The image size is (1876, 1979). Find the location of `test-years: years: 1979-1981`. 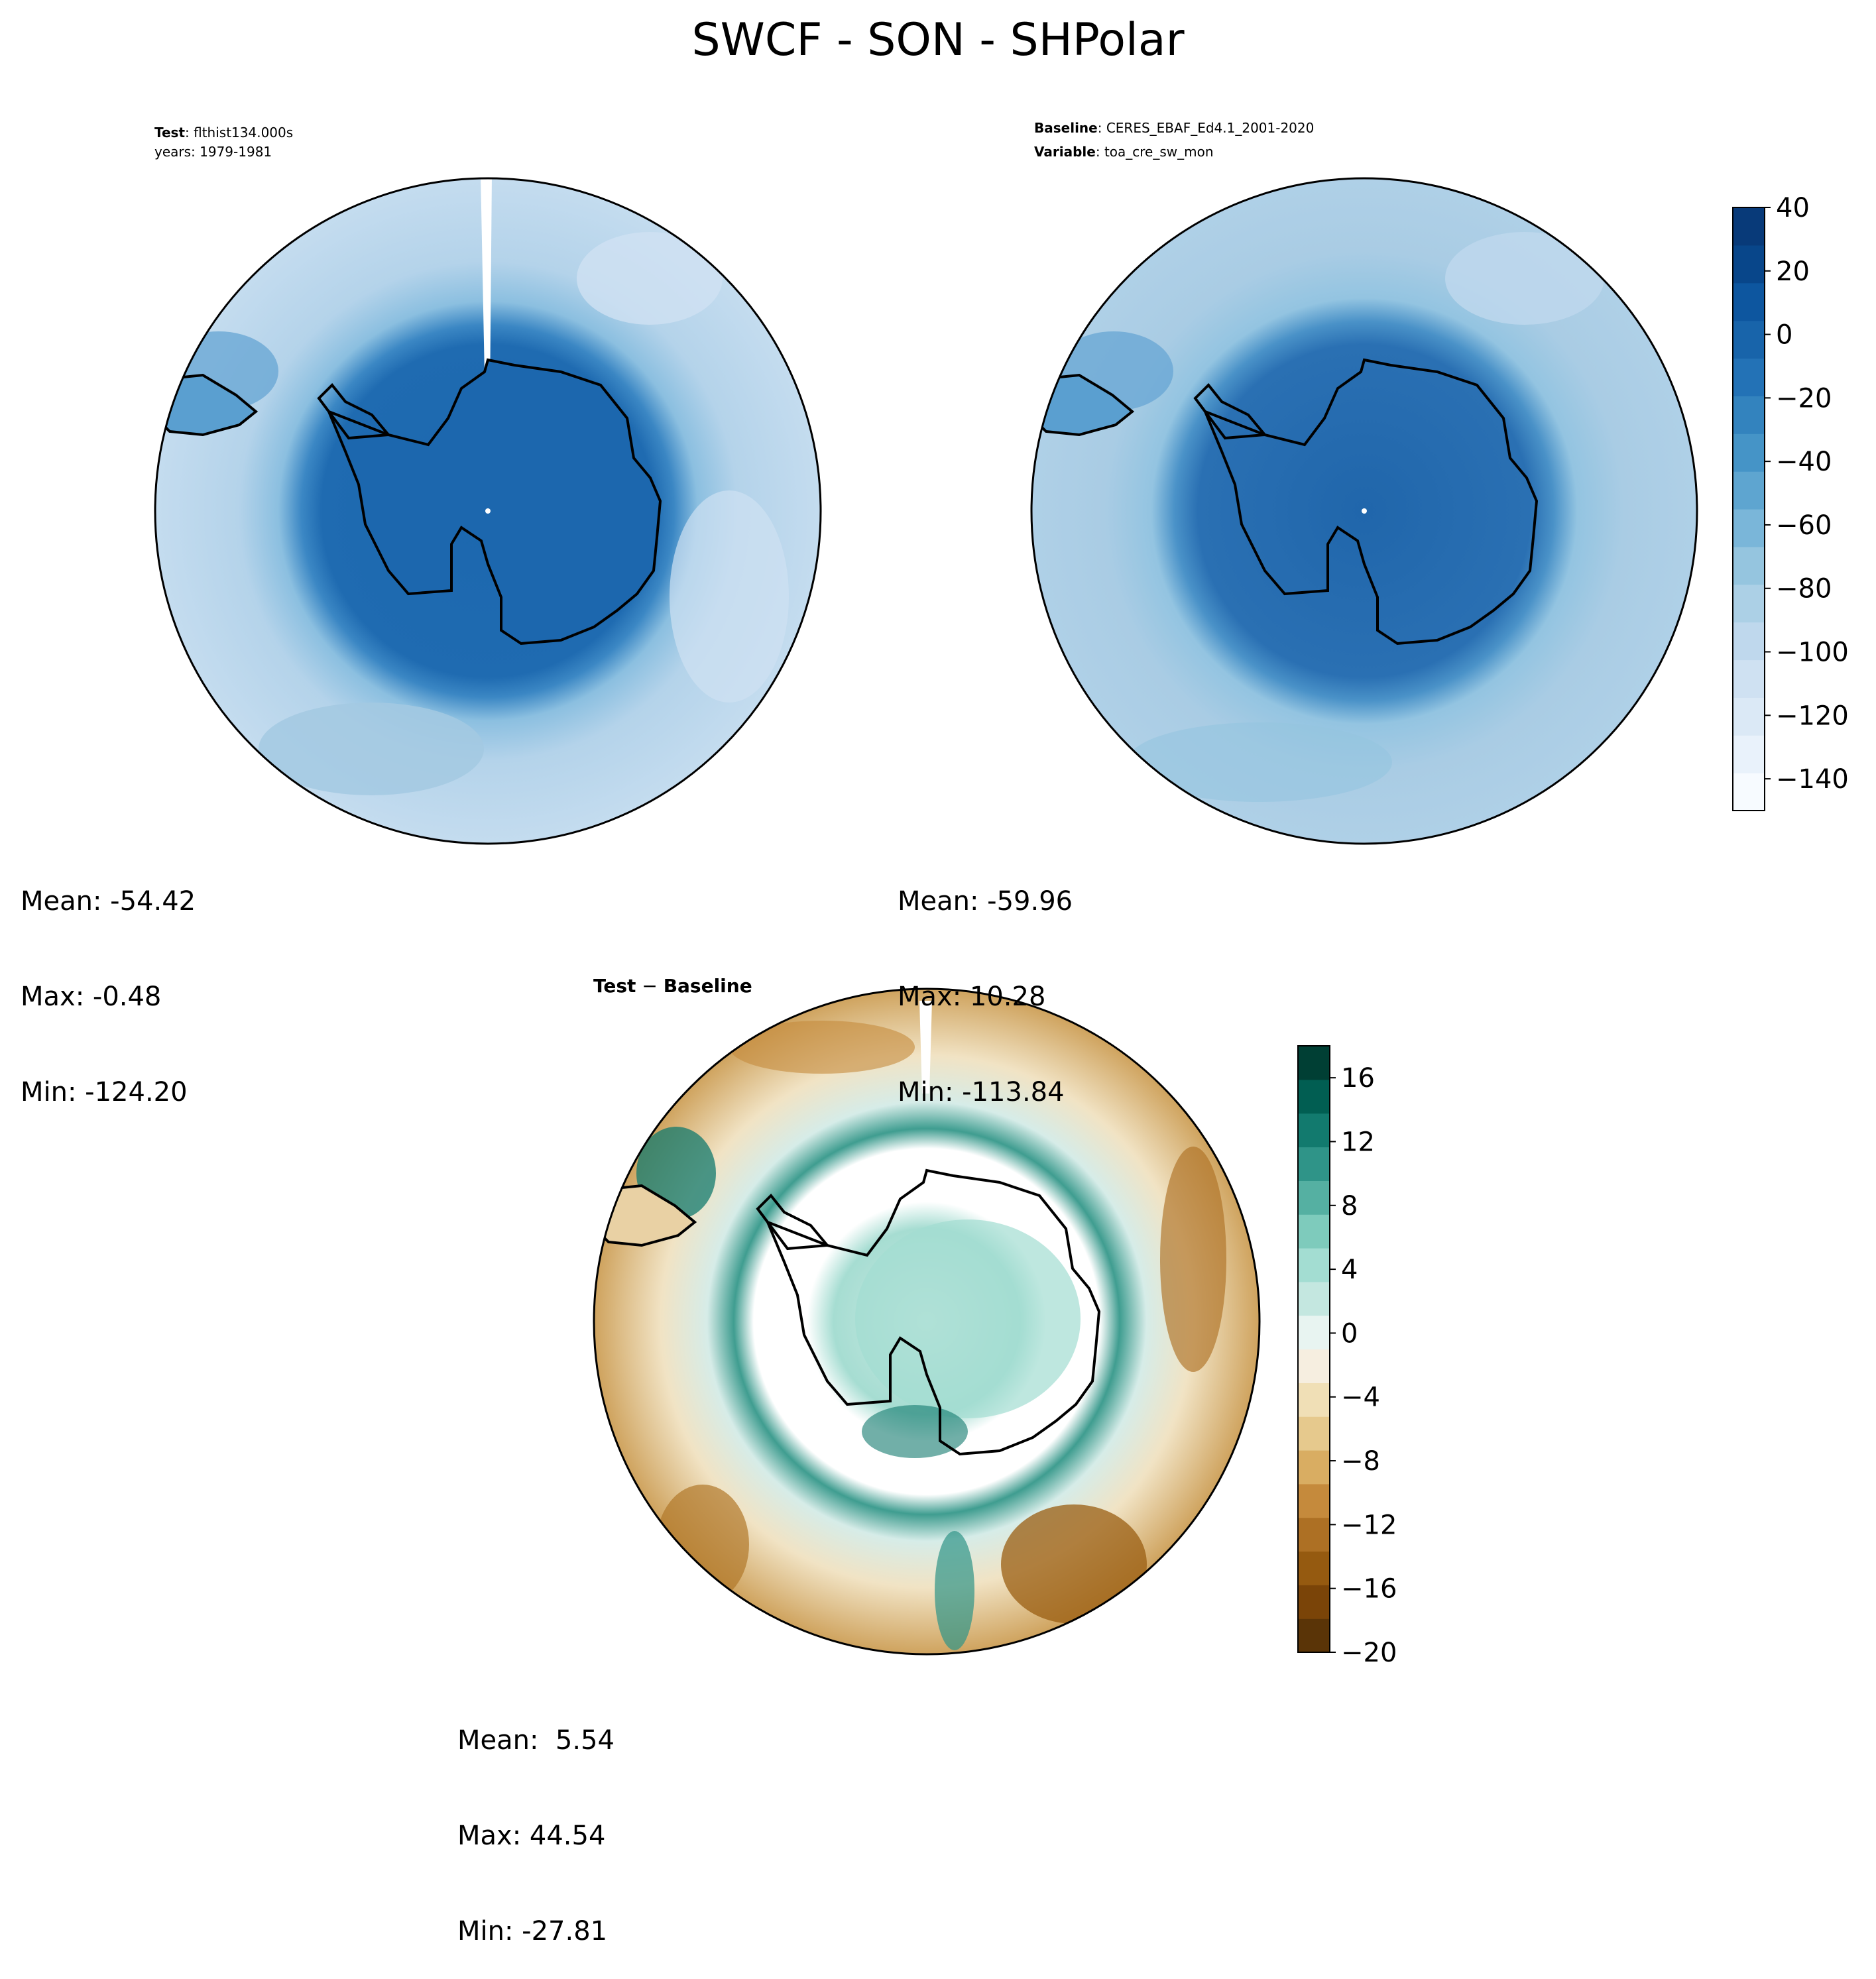

test-years: years: 1979-1981 is located at coordinates (213, 152).